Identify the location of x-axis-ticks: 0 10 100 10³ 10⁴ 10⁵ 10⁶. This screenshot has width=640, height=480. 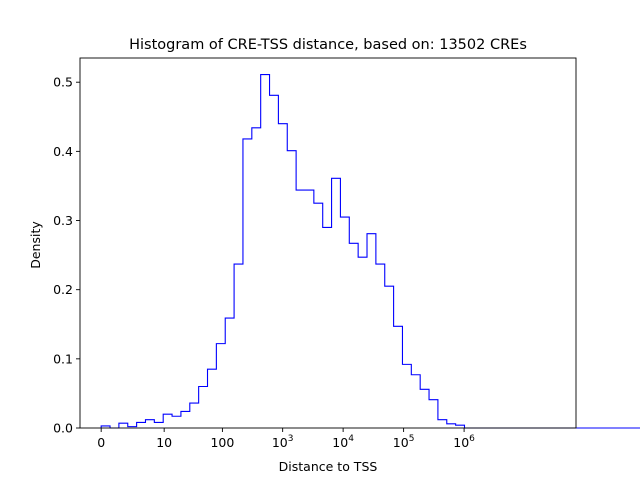
(286, 439).